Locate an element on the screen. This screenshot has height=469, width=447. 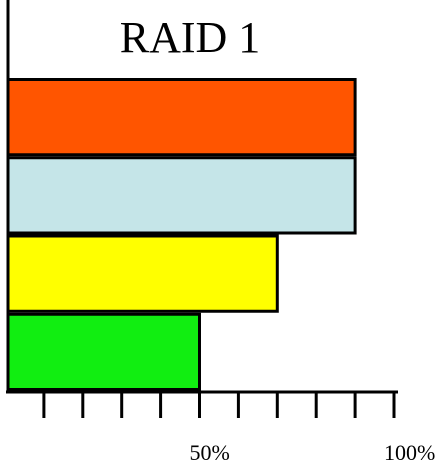
chart-title: RAID 1 is located at coordinates (190, 37).